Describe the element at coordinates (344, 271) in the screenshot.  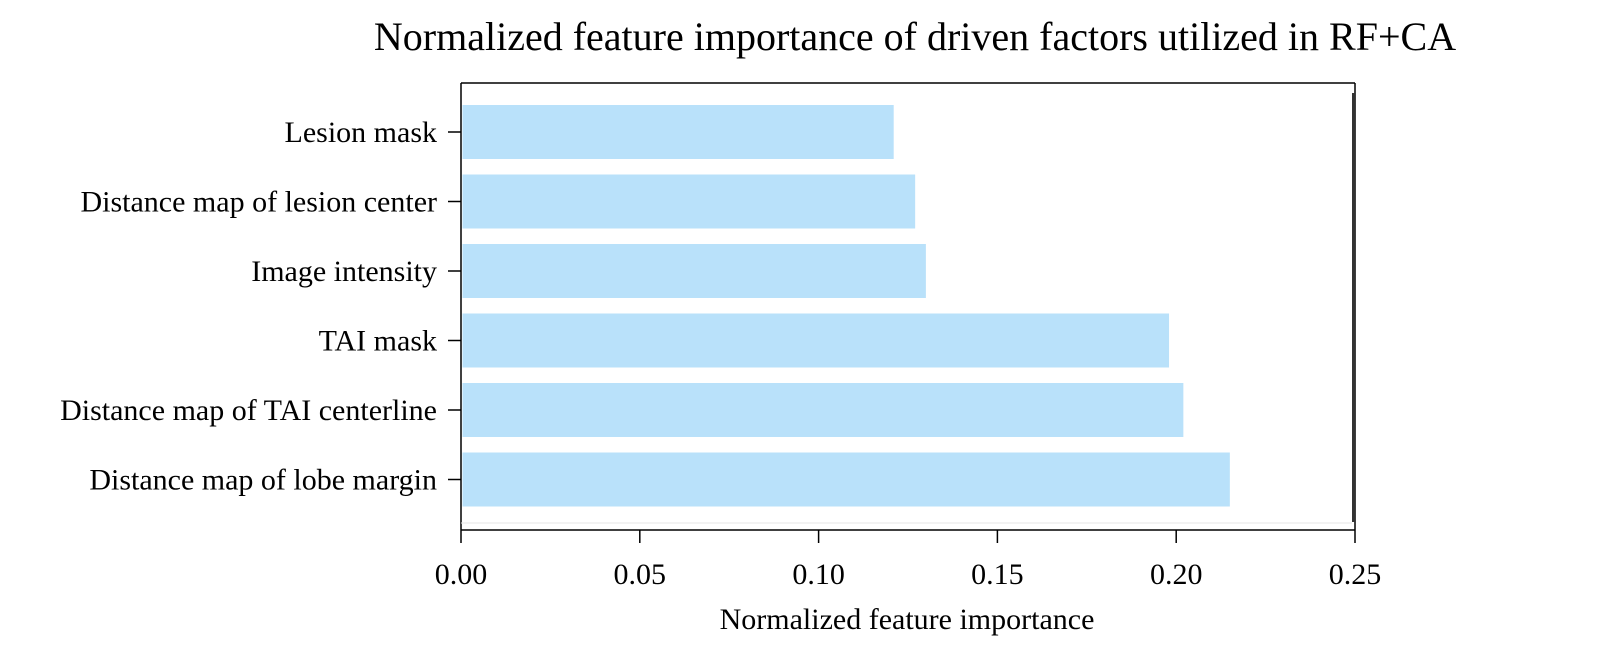
I see `y-tick-label: Image intensity` at that location.